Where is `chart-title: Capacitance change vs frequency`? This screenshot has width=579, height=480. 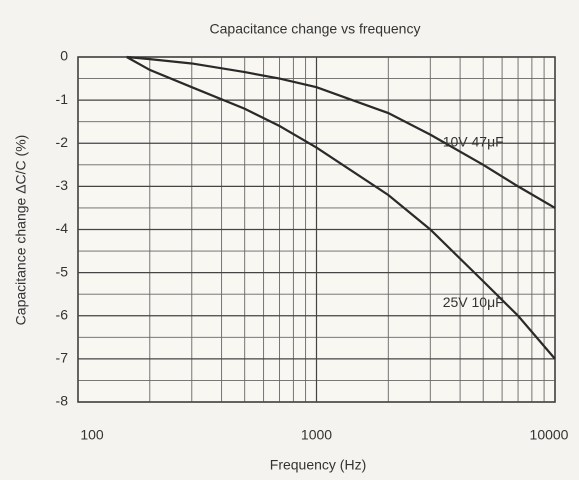 chart-title: Capacitance change vs frequency is located at coordinates (315, 29).